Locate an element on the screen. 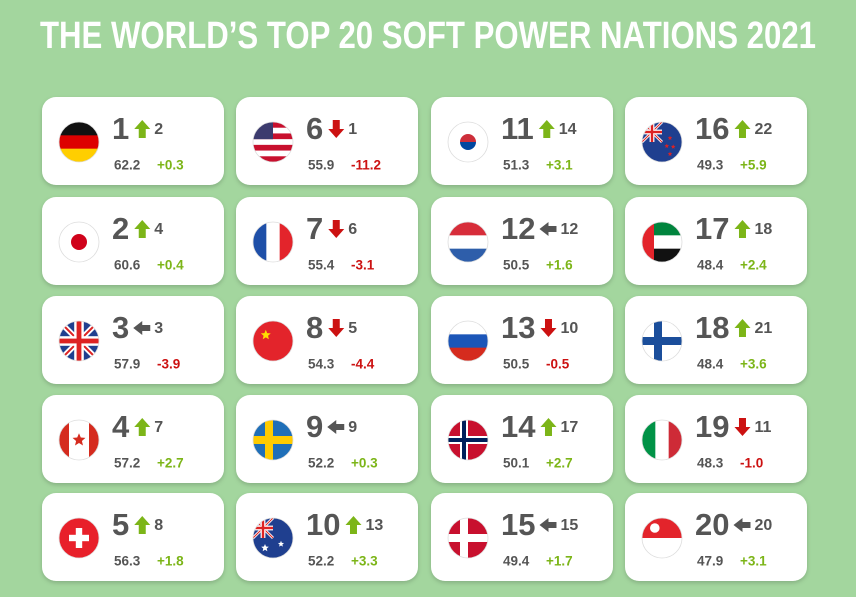 The image size is (856, 597). score-change: +1.8 is located at coordinates (170, 561).